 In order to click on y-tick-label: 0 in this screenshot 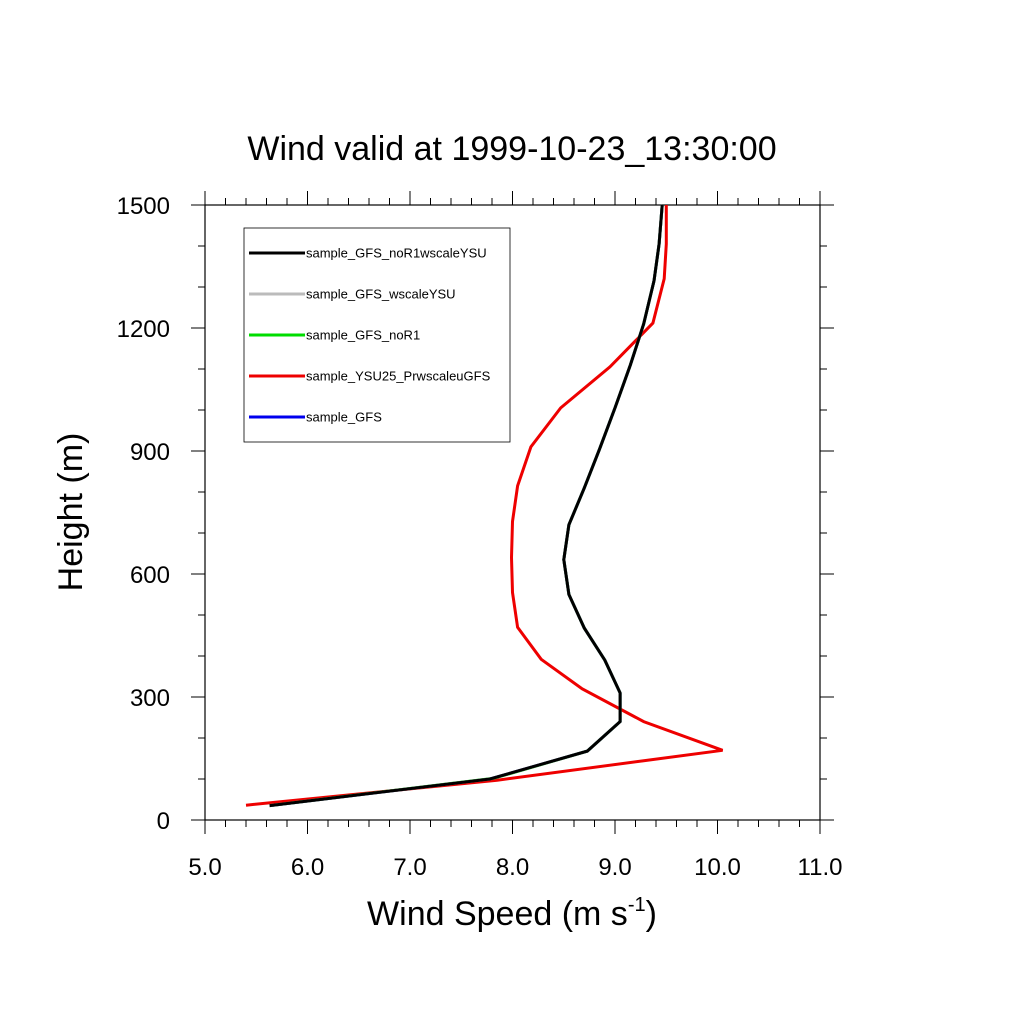, I will do `click(163, 821)`.